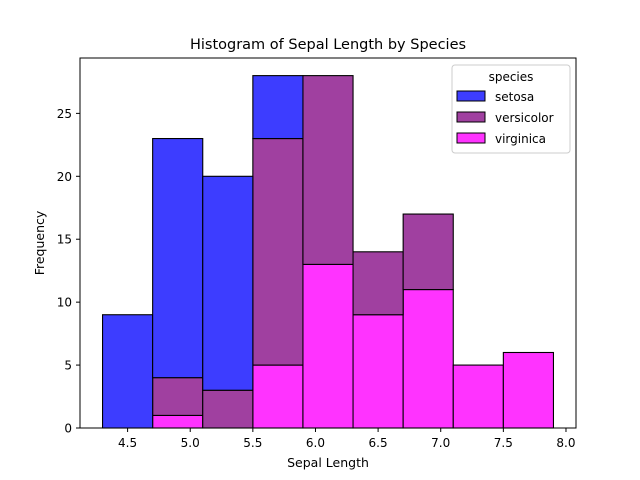 This screenshot has width=640, height=480. Describe the element at coordinates (127, 443) in the screenshot. I see `x-tick-label: 4.5` at that location.